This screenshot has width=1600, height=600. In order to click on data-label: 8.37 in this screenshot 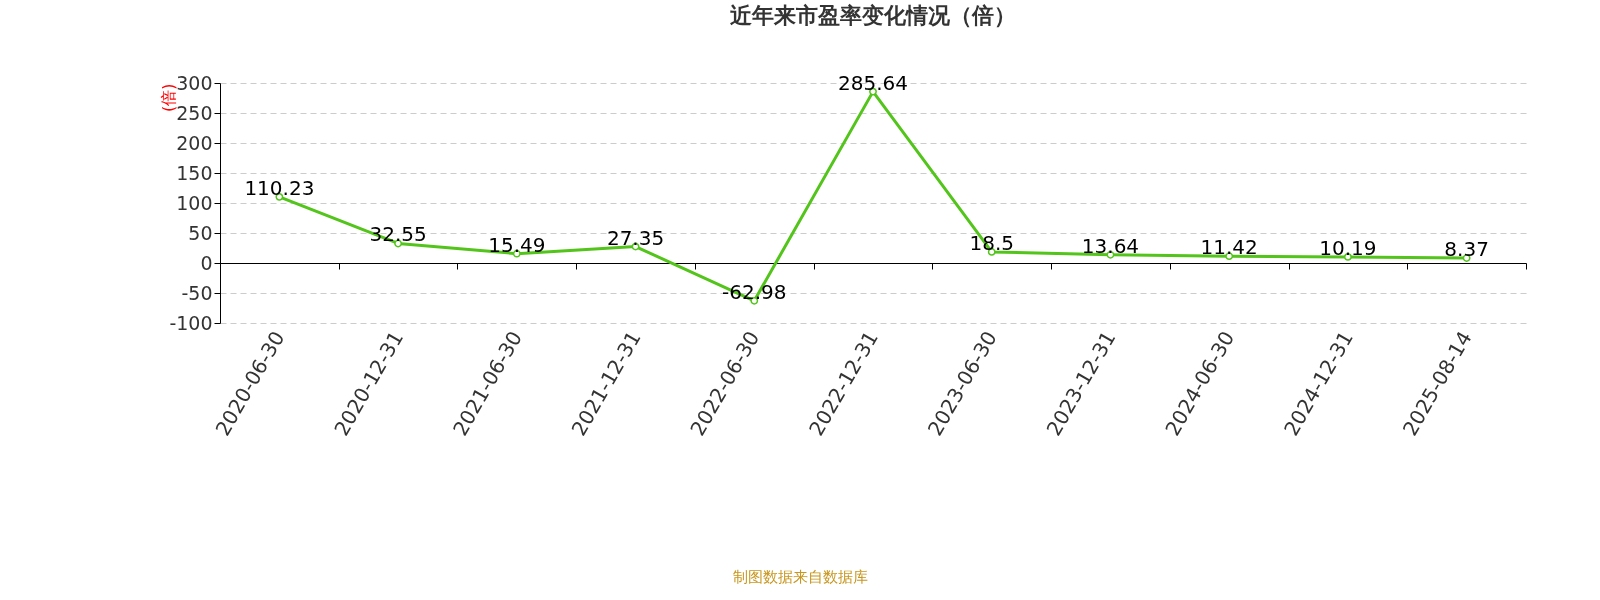, I will do `click(1466, 248)`.